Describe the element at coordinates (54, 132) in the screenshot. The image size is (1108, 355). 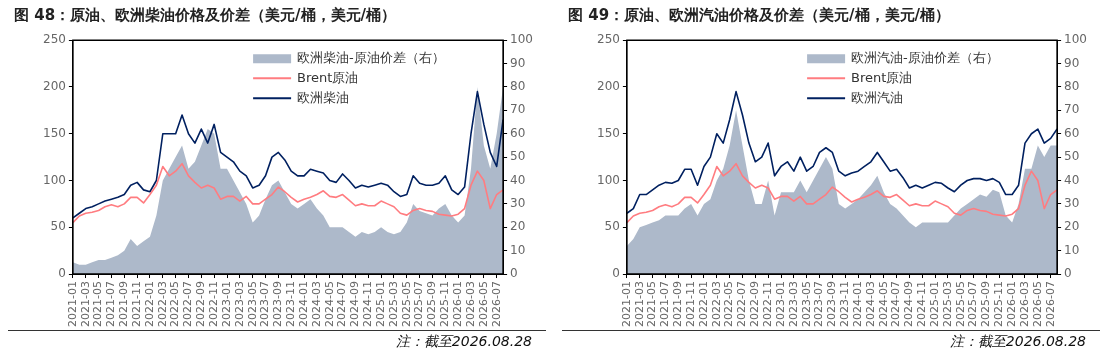
I see `y-tick-label: 150` at that location.